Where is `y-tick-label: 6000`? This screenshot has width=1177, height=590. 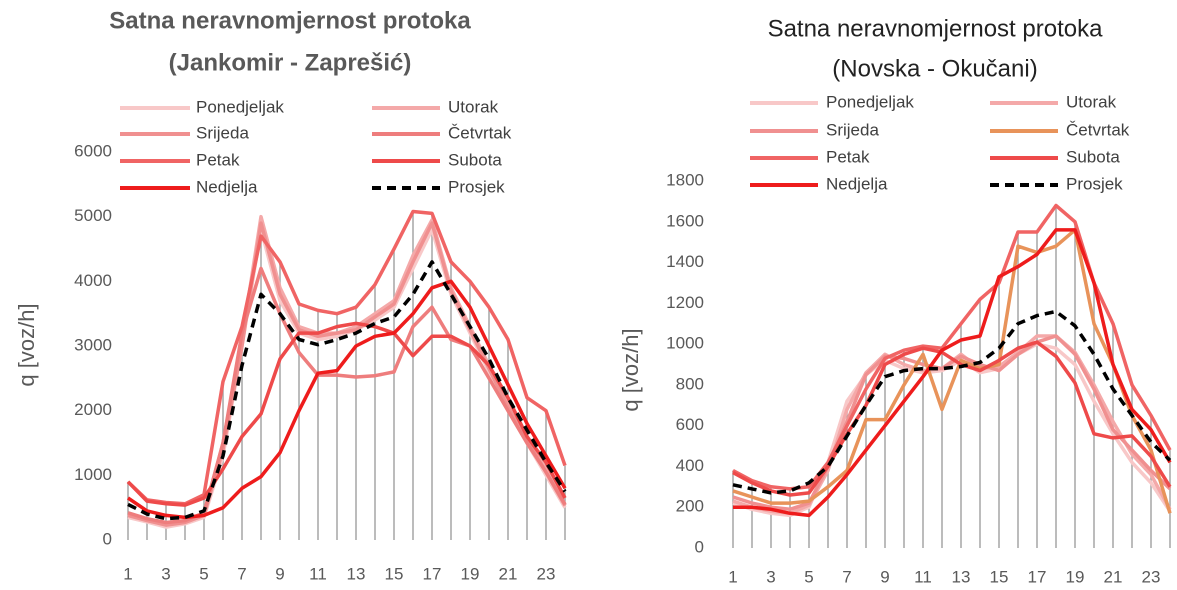 y-tick-label: 6000 is located at coordinates (93, 150).